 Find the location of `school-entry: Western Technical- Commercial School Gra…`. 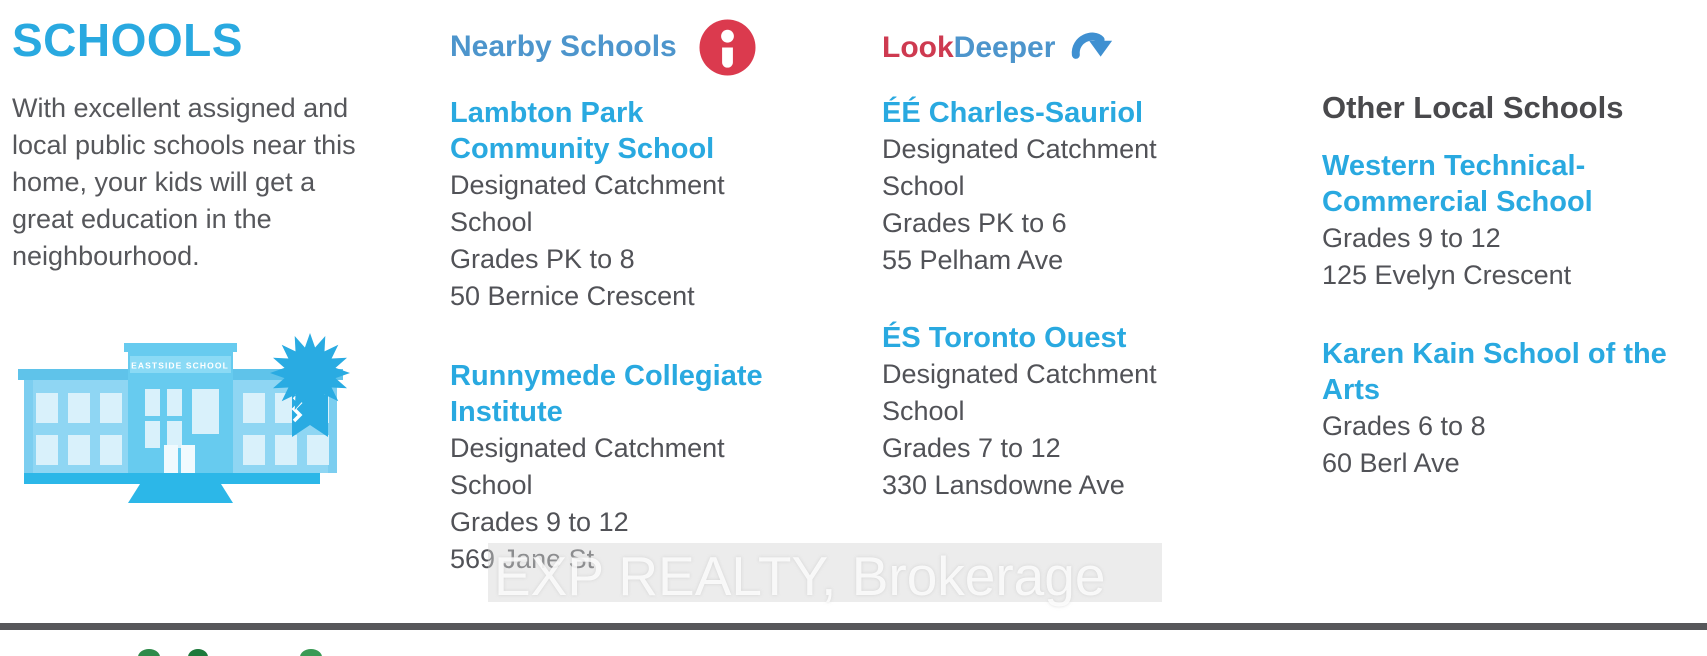

school-entry: Western Technical- Commercial School Gra… is located at coordinates (1457, 221).